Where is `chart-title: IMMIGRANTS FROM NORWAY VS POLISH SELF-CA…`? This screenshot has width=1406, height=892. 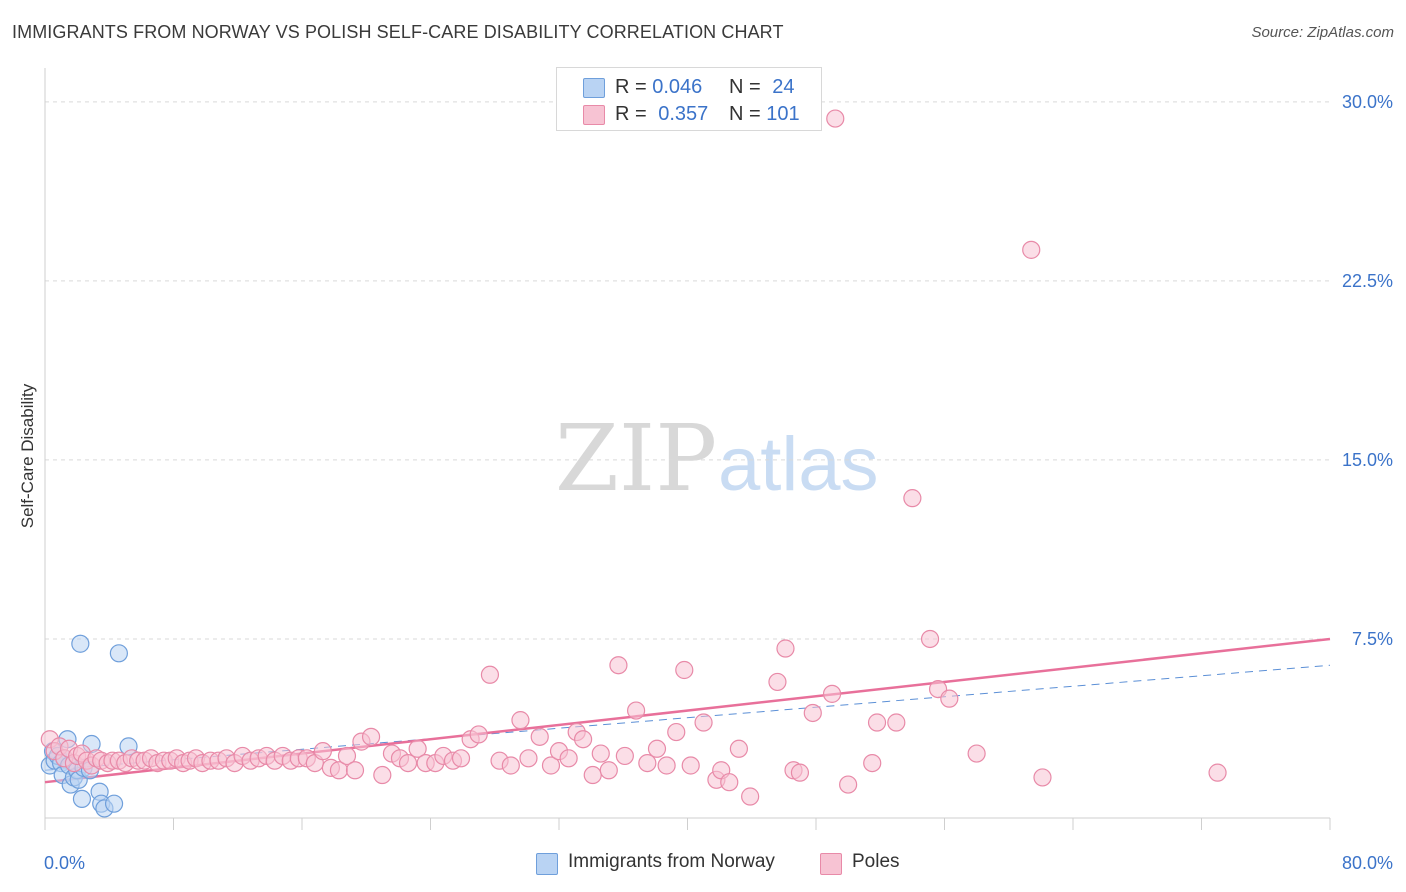 chart-title: IMMIGRANTS FROM NORWAY VS POLISH SELF-CA… is located at coordinates (398, 32).